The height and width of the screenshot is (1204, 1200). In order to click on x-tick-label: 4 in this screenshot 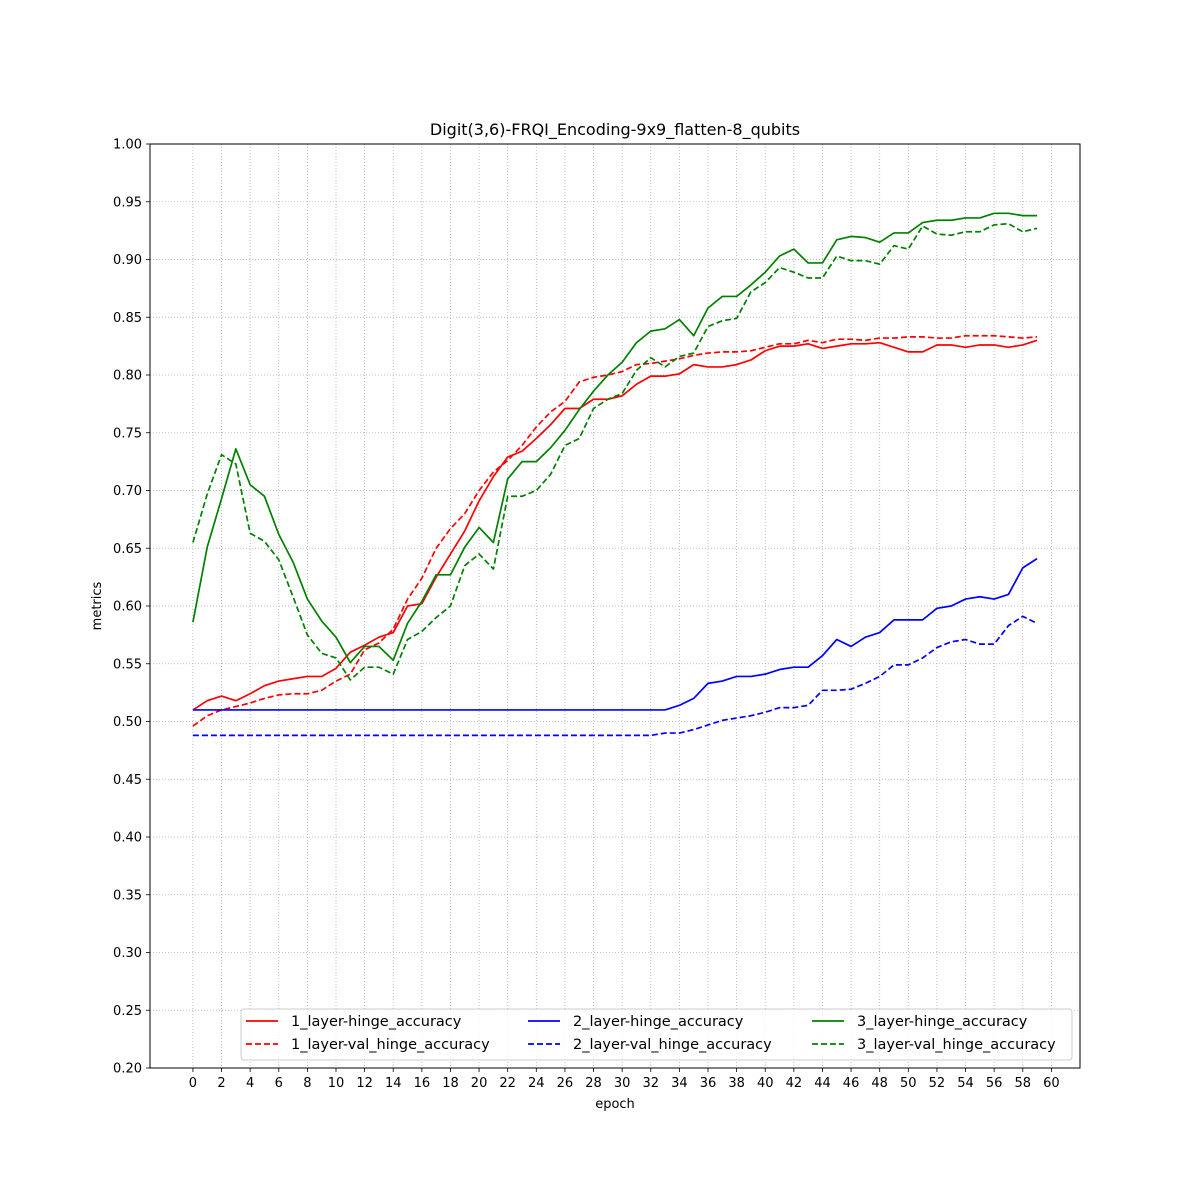, I will do `click(250, 1083)`.